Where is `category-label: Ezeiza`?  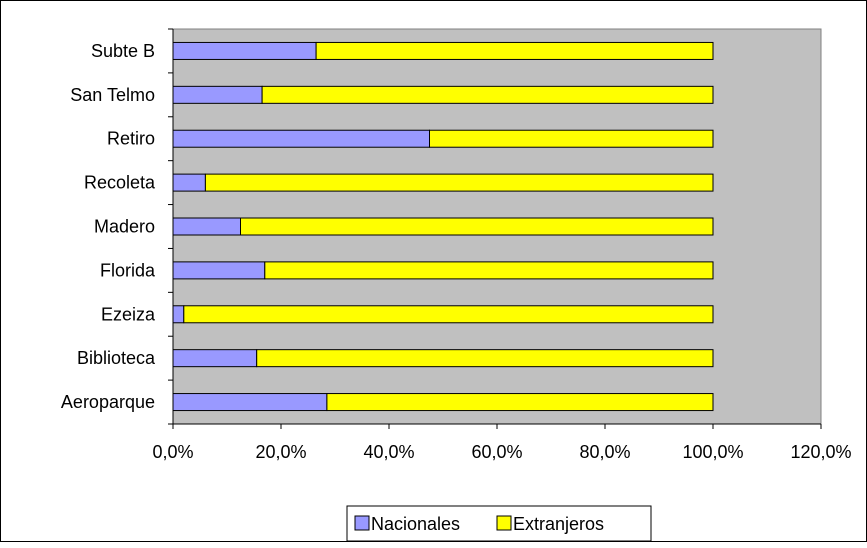 category-label: Ezeiza is located at coordinates (128, 314).